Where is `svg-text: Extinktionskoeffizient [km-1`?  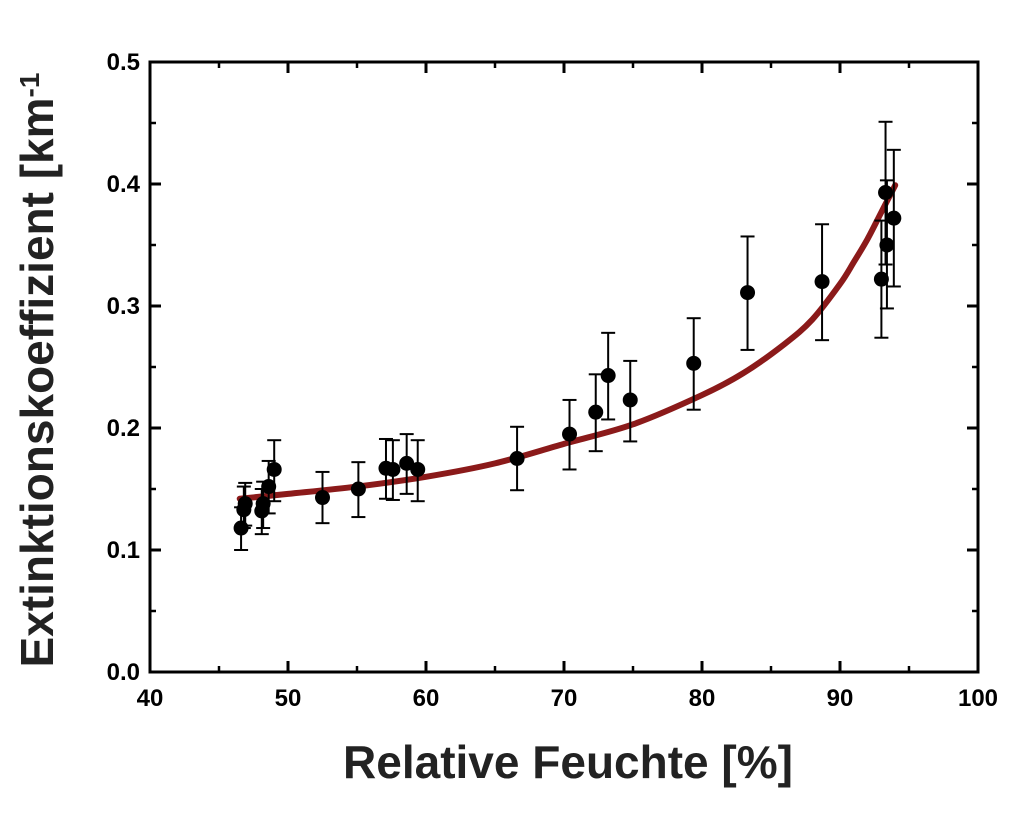 svg-text: Extinktionskoeffizient [km-1 is located at coordinates (37, 370).